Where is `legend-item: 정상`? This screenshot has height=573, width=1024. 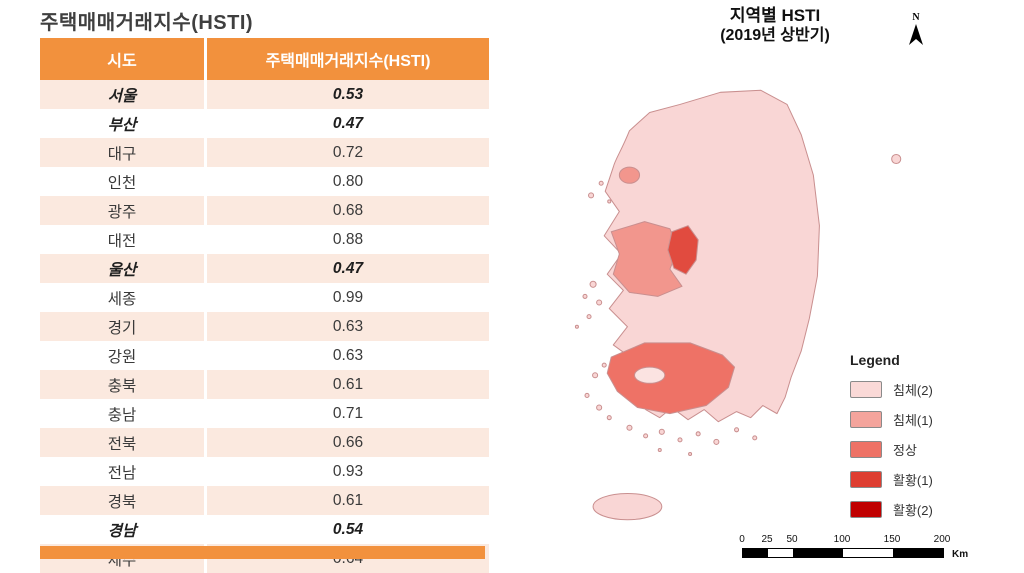 legend-item: 정상 is located at coordinates (932, 449).